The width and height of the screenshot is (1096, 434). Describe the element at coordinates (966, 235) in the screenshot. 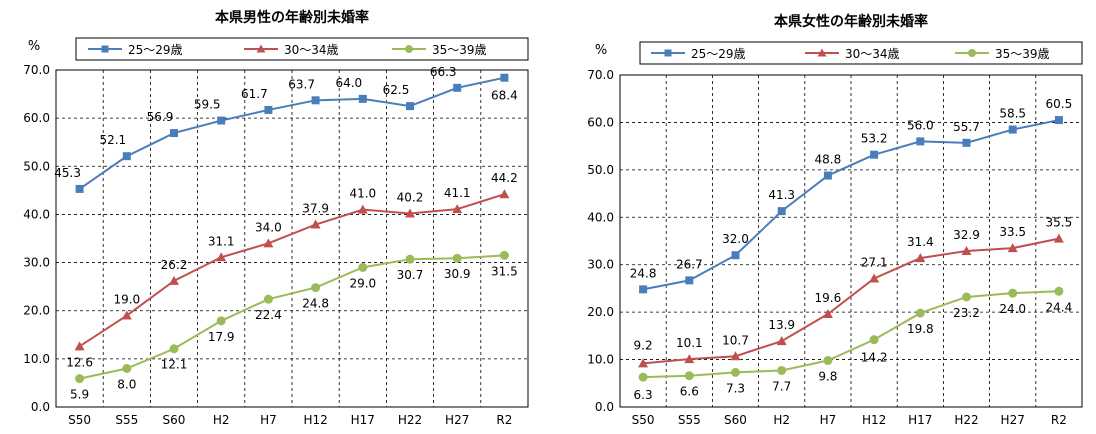

I see `data-label: 32.9` at that location.